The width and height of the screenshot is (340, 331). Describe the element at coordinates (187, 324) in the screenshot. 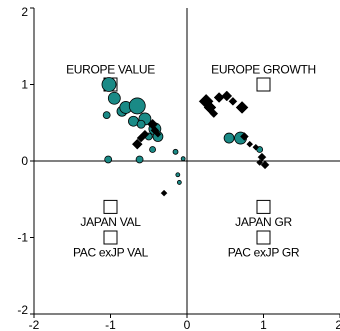

I see `x-tick-label: 0` at that location.